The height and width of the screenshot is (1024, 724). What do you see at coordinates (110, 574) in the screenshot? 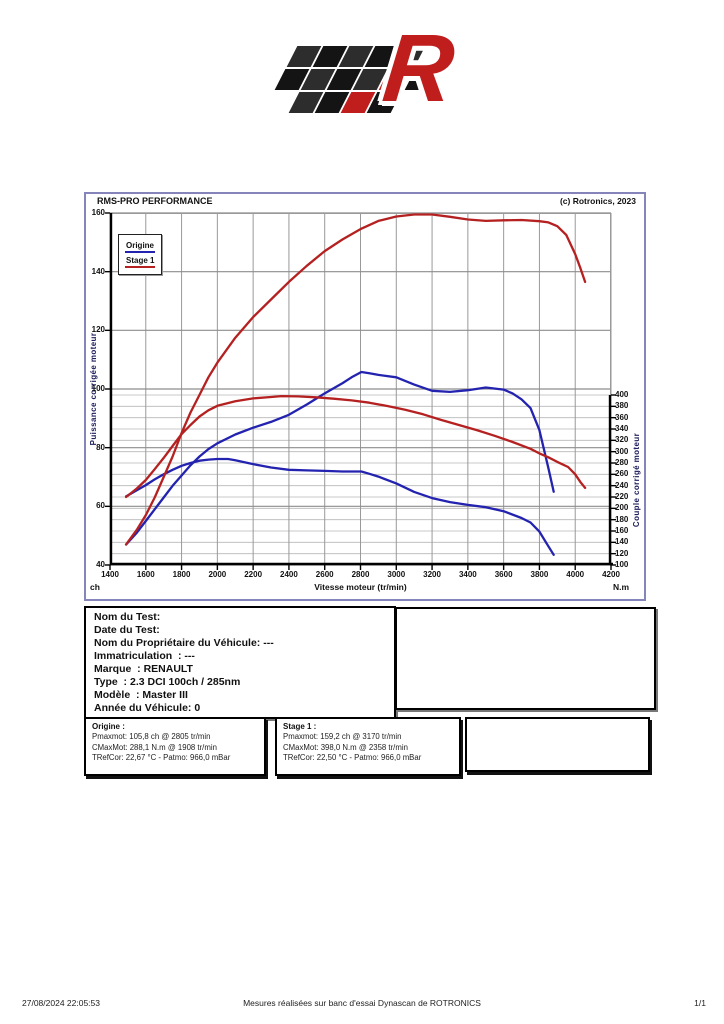
I see `x-tick-label: 1400` at bounding box center [110, 574].